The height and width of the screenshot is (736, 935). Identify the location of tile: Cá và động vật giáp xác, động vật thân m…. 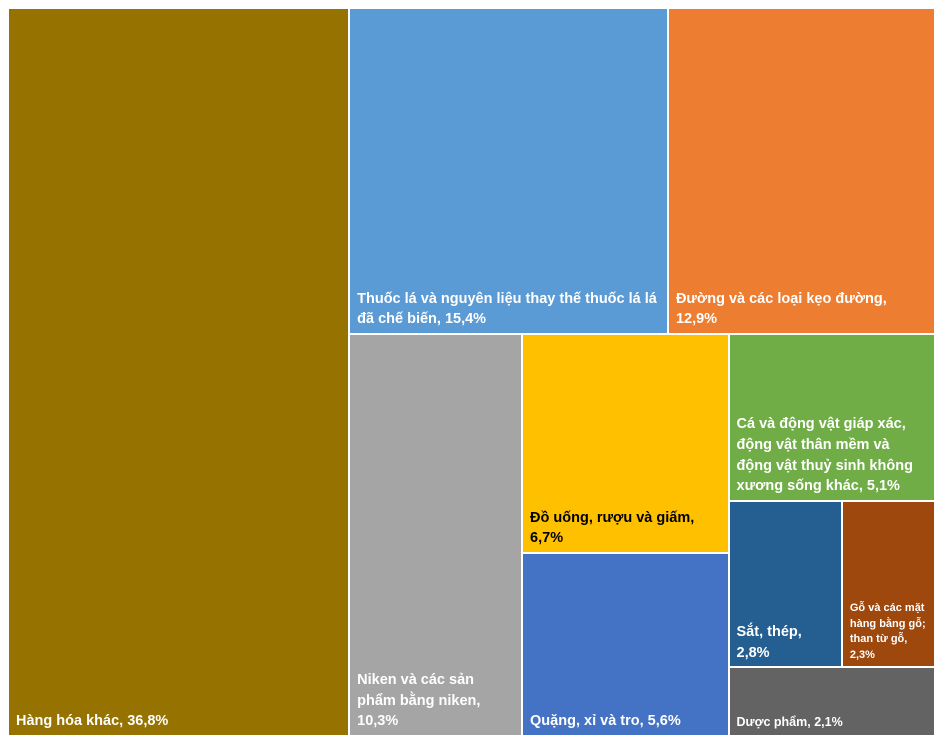
(831, 417).